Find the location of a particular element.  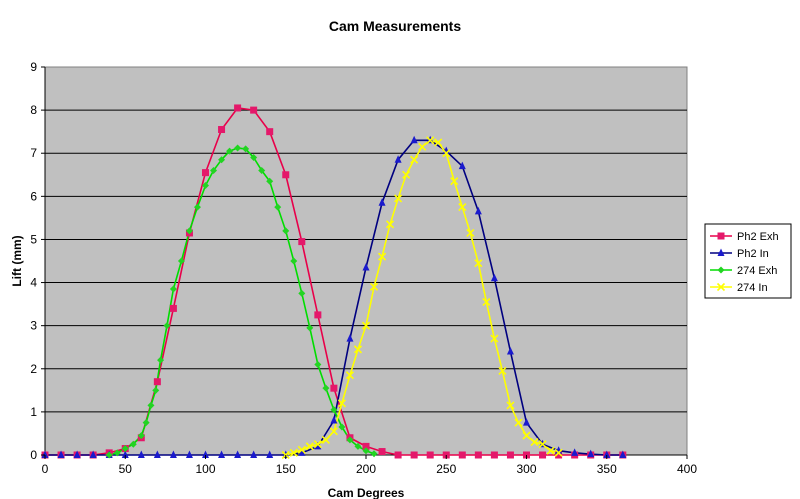

x-tick-label: 50 is located at coordinates (126, 469).